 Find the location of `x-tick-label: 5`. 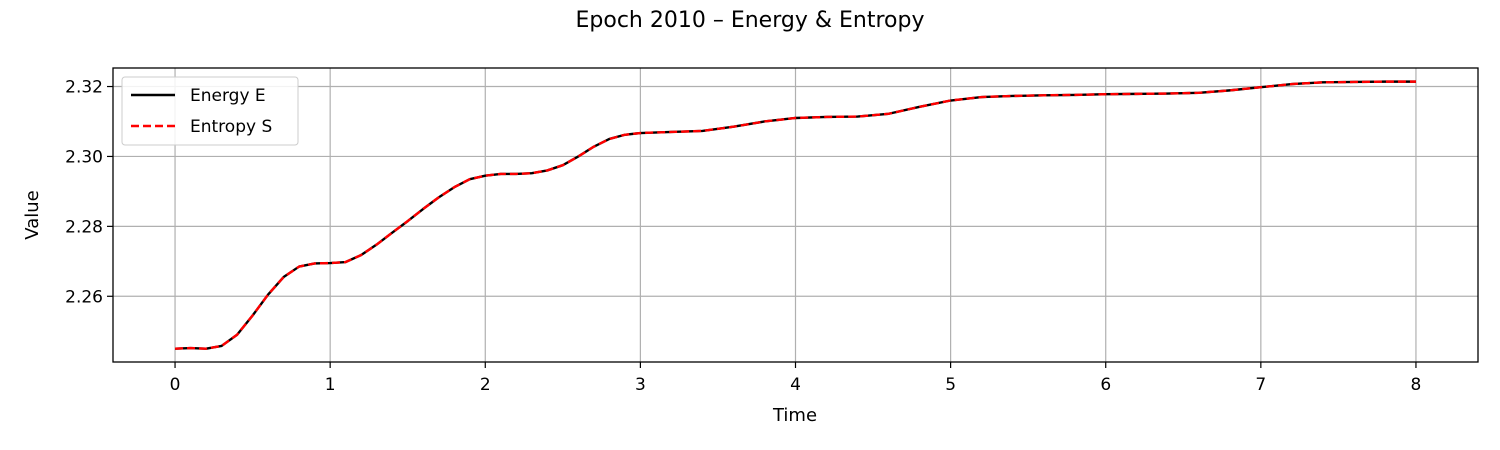

x-tick-label: 5 is located at coordinates (950, 385).